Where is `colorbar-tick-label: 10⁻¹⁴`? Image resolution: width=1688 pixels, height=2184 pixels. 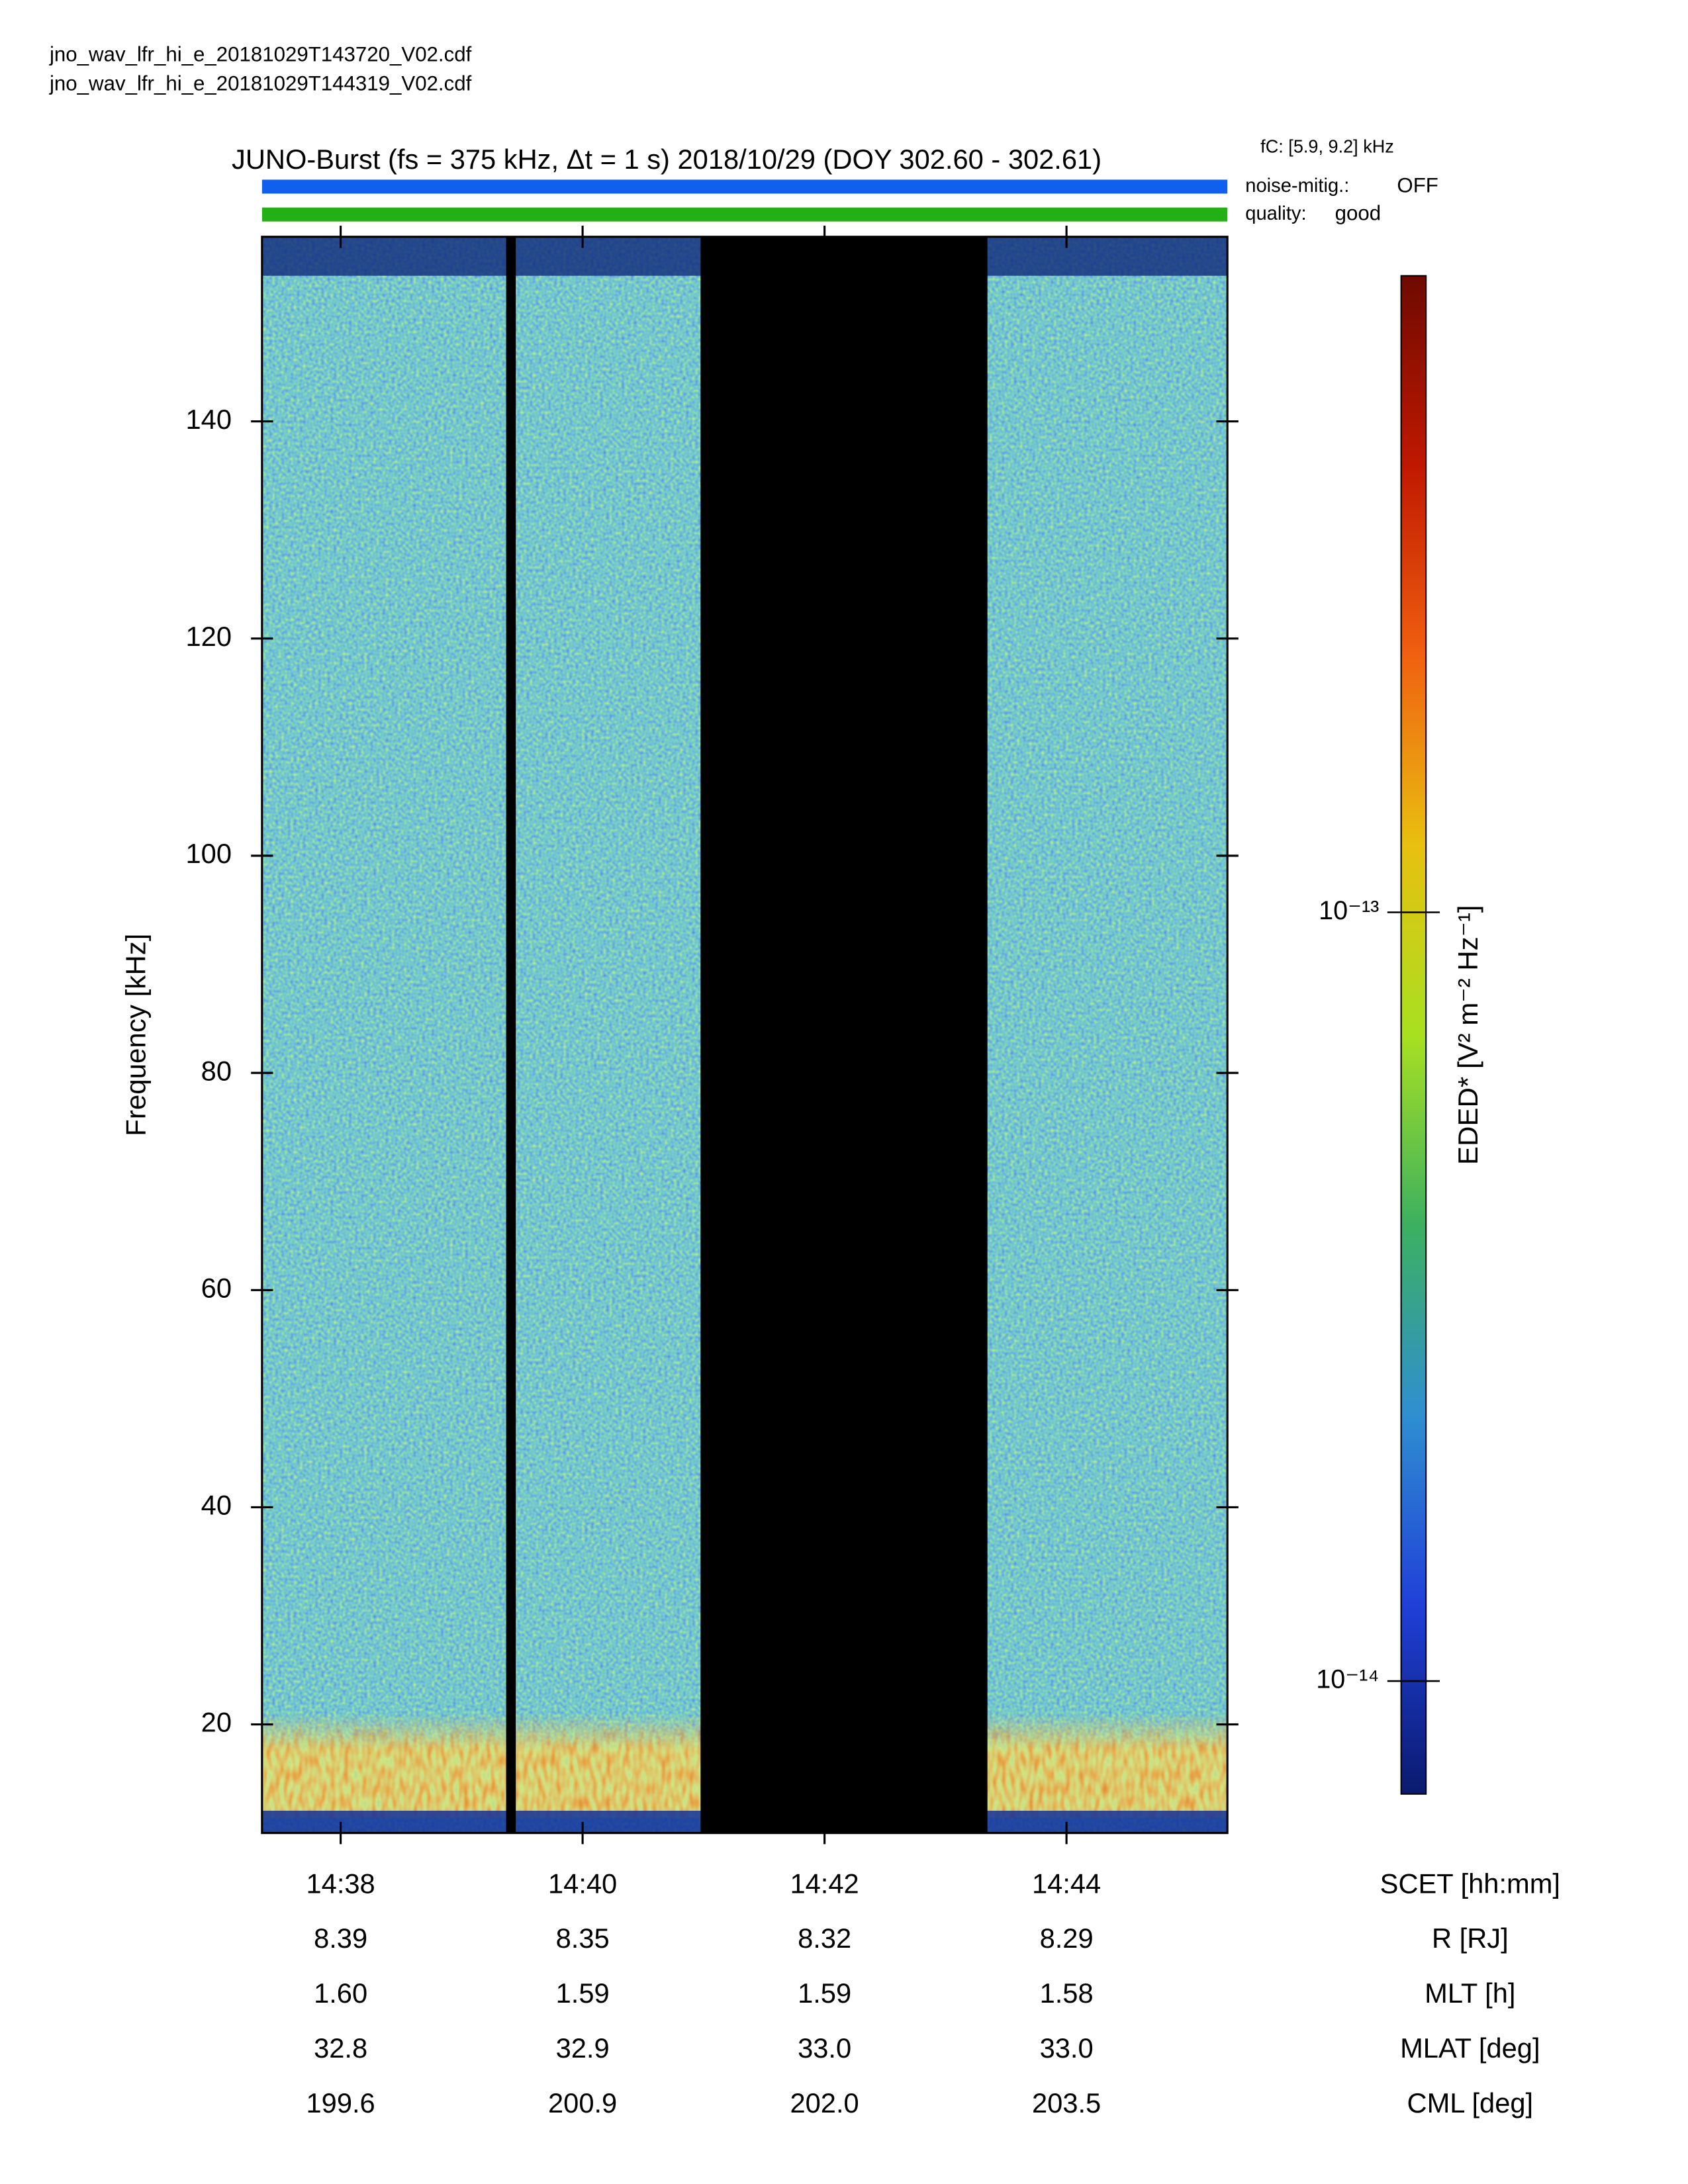 colorbar-tick-label: 10⁻¹⁴ is located at coordinates (1347, 1679).